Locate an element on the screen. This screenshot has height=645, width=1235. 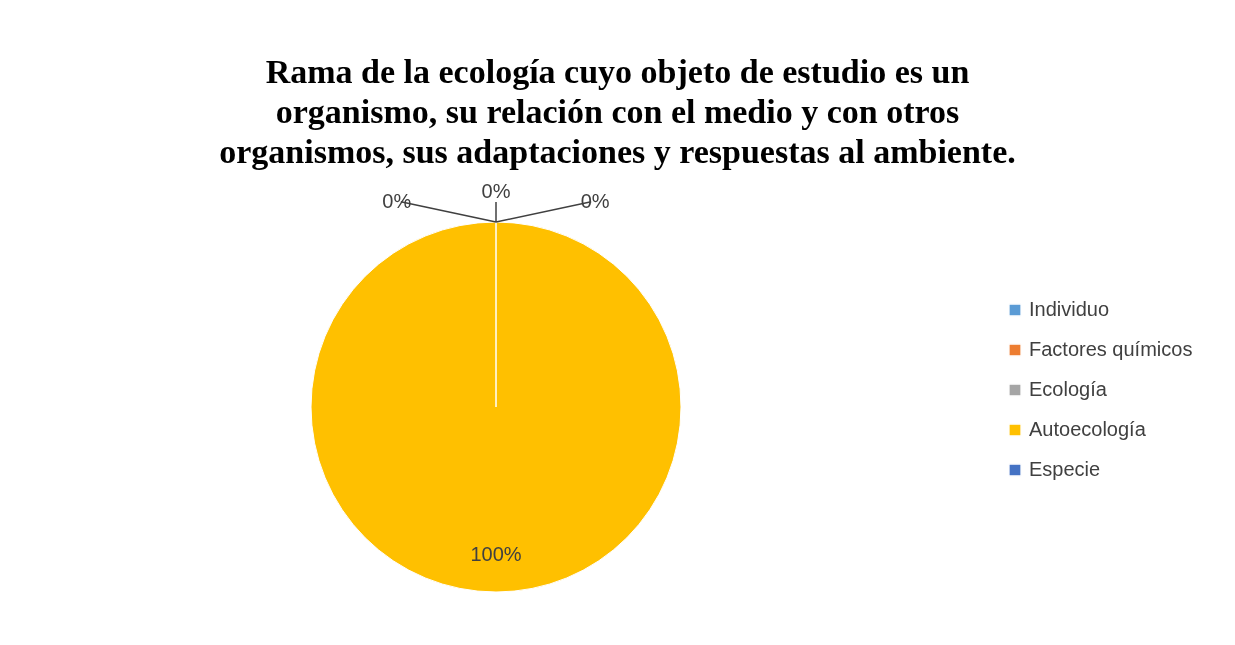
legend-label: Autoecología is located at coordinates (1088, 429).